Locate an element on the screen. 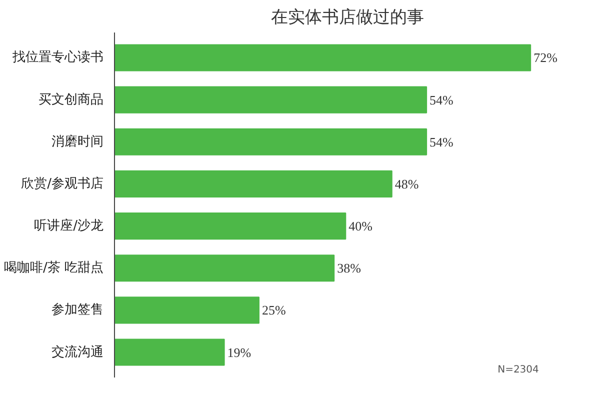 The height and width of the screenshot is (407, 600). y-tick-label: 交流沟通 is located at coordinates (78, 352).